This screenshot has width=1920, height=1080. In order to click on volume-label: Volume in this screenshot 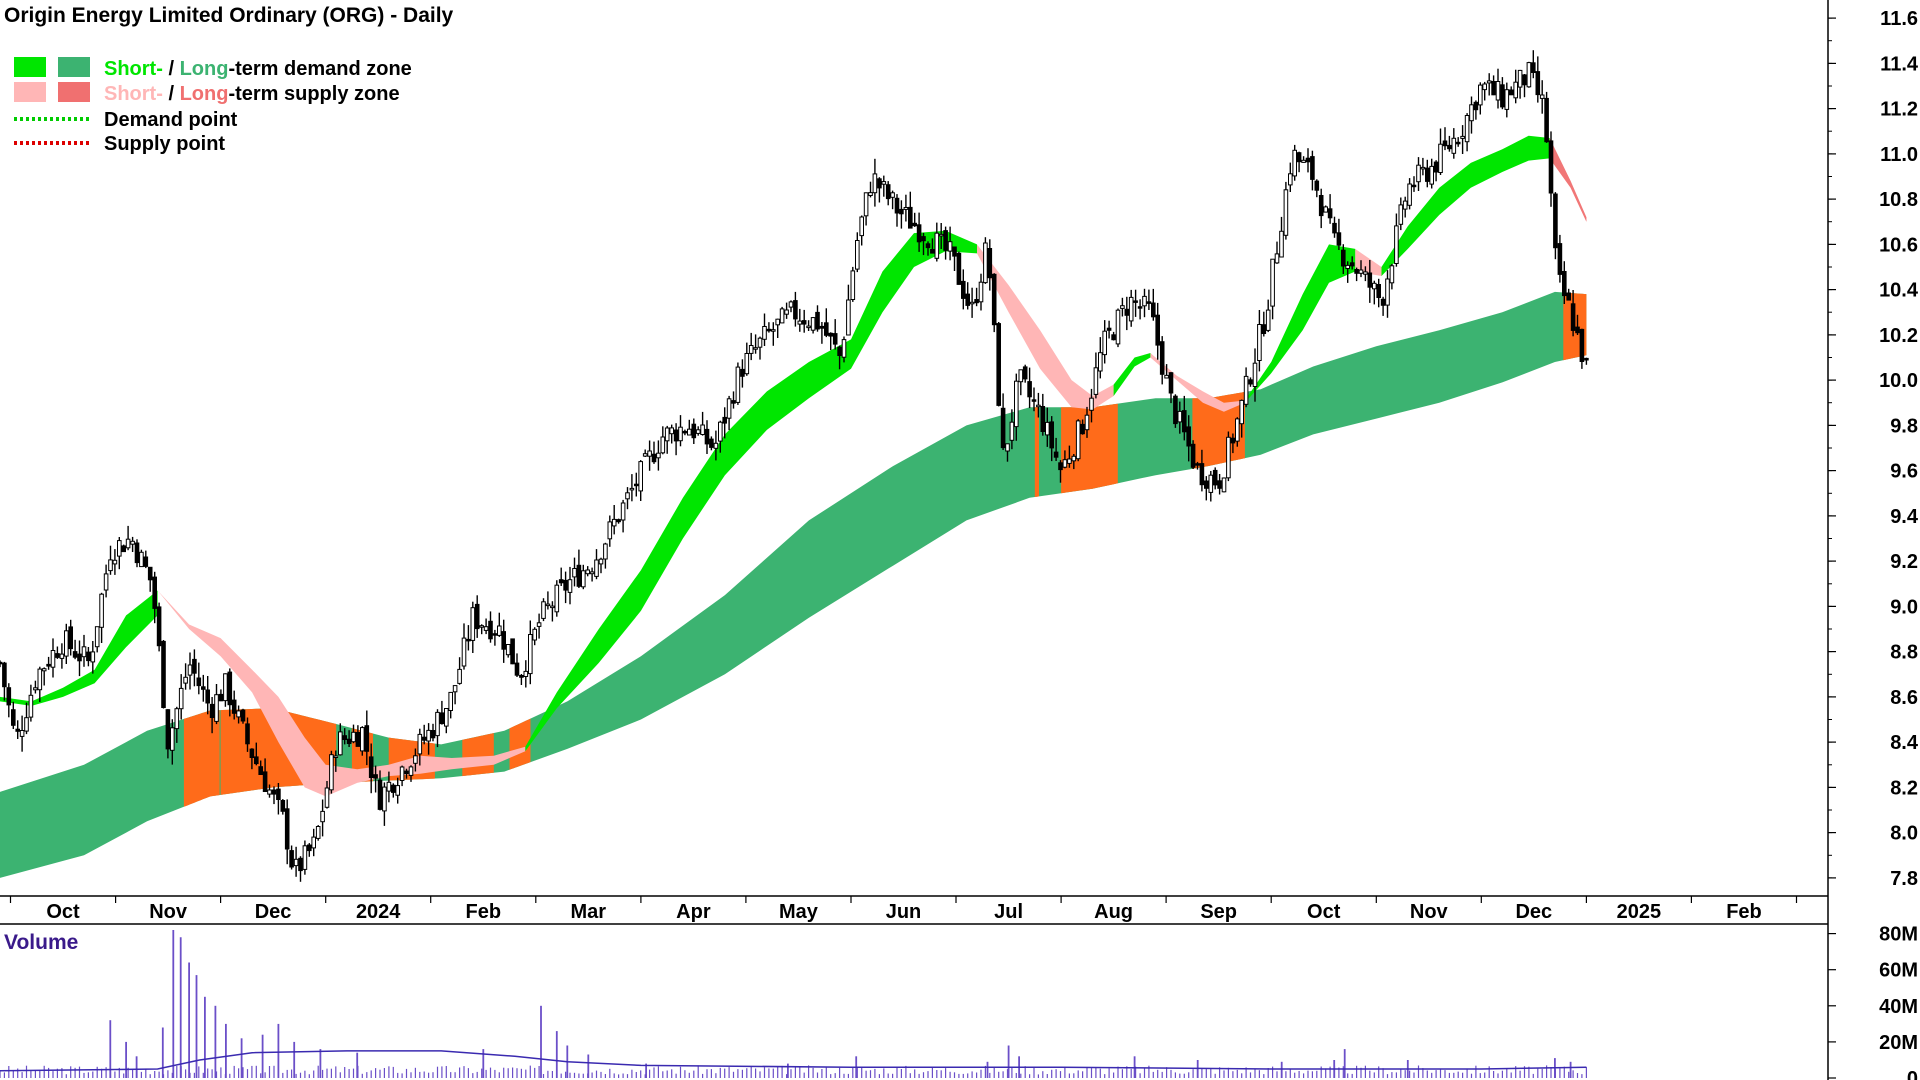, I will do `click(41, 942)`.